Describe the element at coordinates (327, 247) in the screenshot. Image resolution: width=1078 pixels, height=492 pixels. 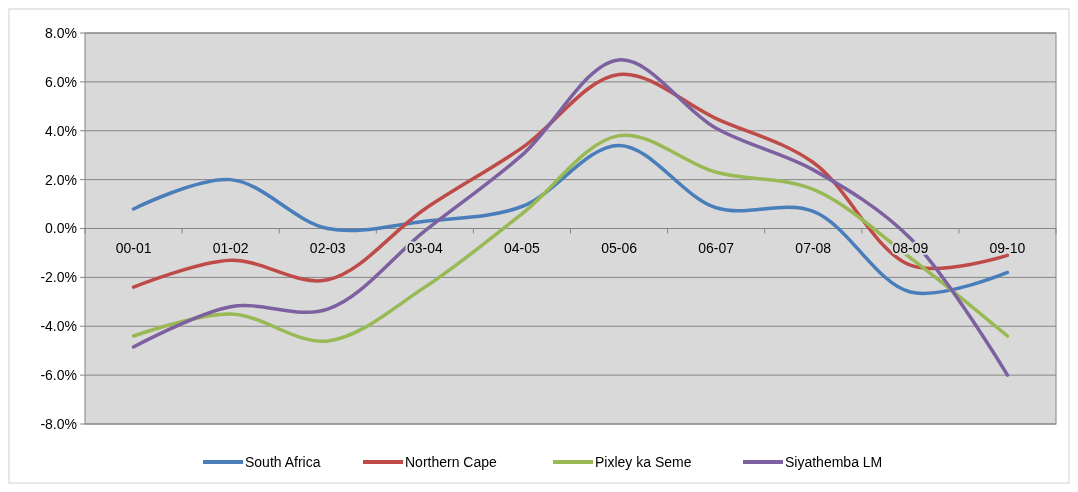
I see `x-tick-label: 02-03` at that location.